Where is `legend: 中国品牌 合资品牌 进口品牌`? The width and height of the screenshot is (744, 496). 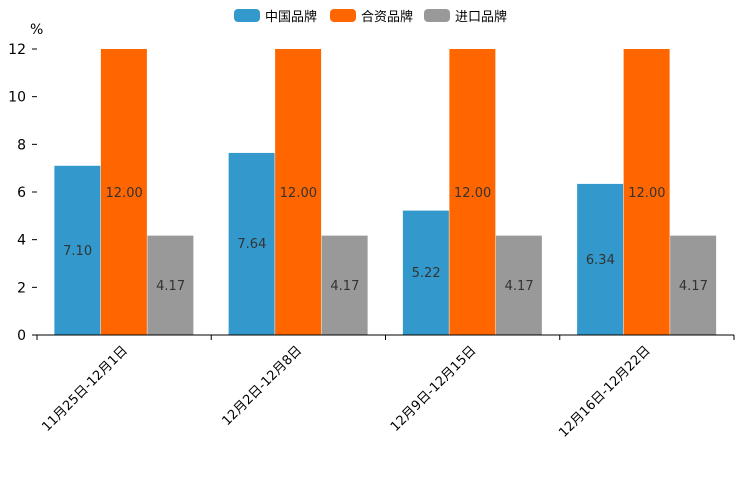
legend: 中国品牌 合资品牌 进口品牌 is located at coordinates (370, 17).